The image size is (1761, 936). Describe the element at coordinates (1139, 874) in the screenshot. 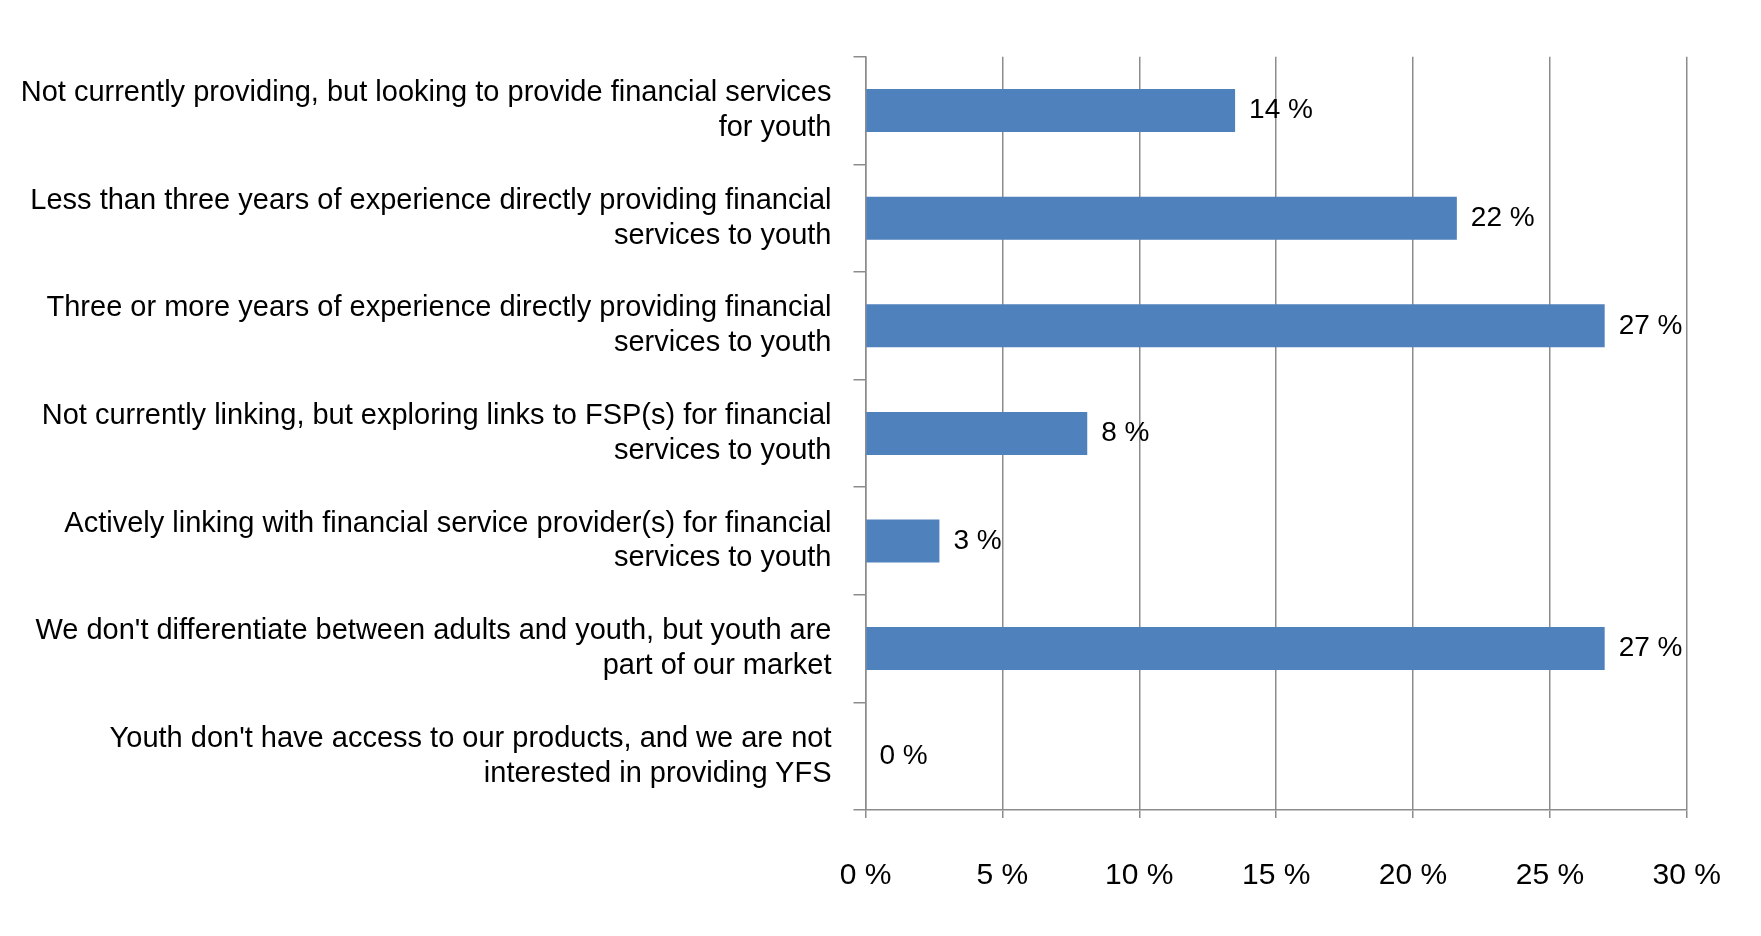

I see `x-tick-label: 10 %` at that location.